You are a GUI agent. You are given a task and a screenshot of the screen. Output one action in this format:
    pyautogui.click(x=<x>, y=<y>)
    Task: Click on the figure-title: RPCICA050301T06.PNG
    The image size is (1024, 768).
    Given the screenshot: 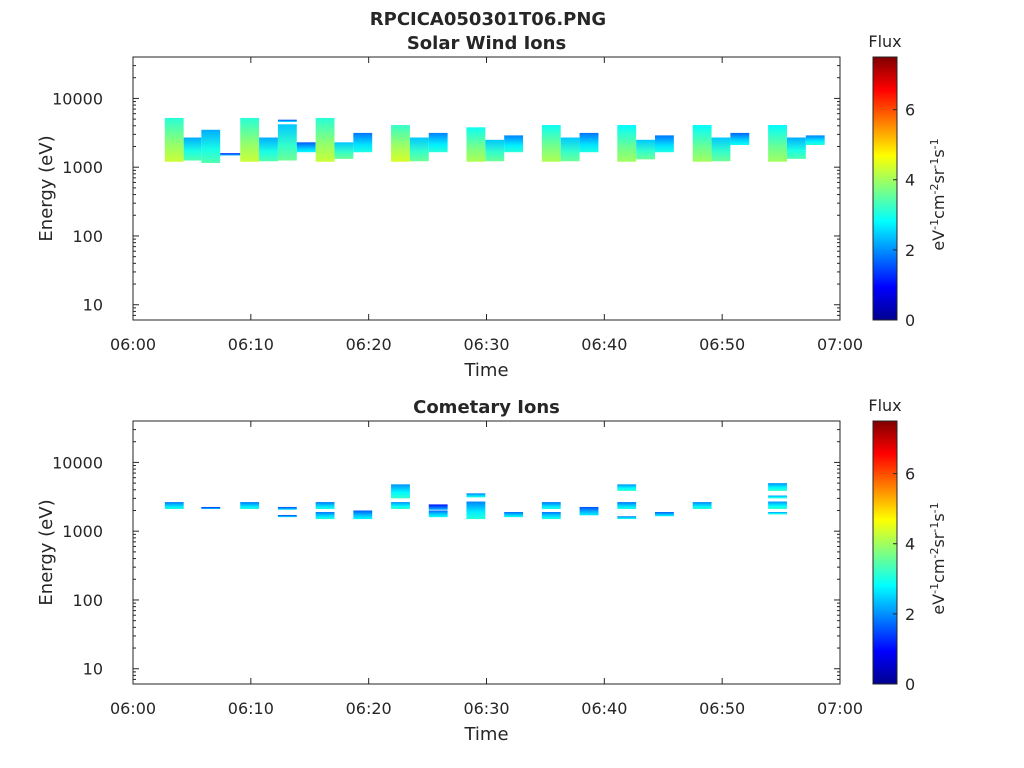 What is the action you would take?
    pyautogui.click(x=488, y=19)
    